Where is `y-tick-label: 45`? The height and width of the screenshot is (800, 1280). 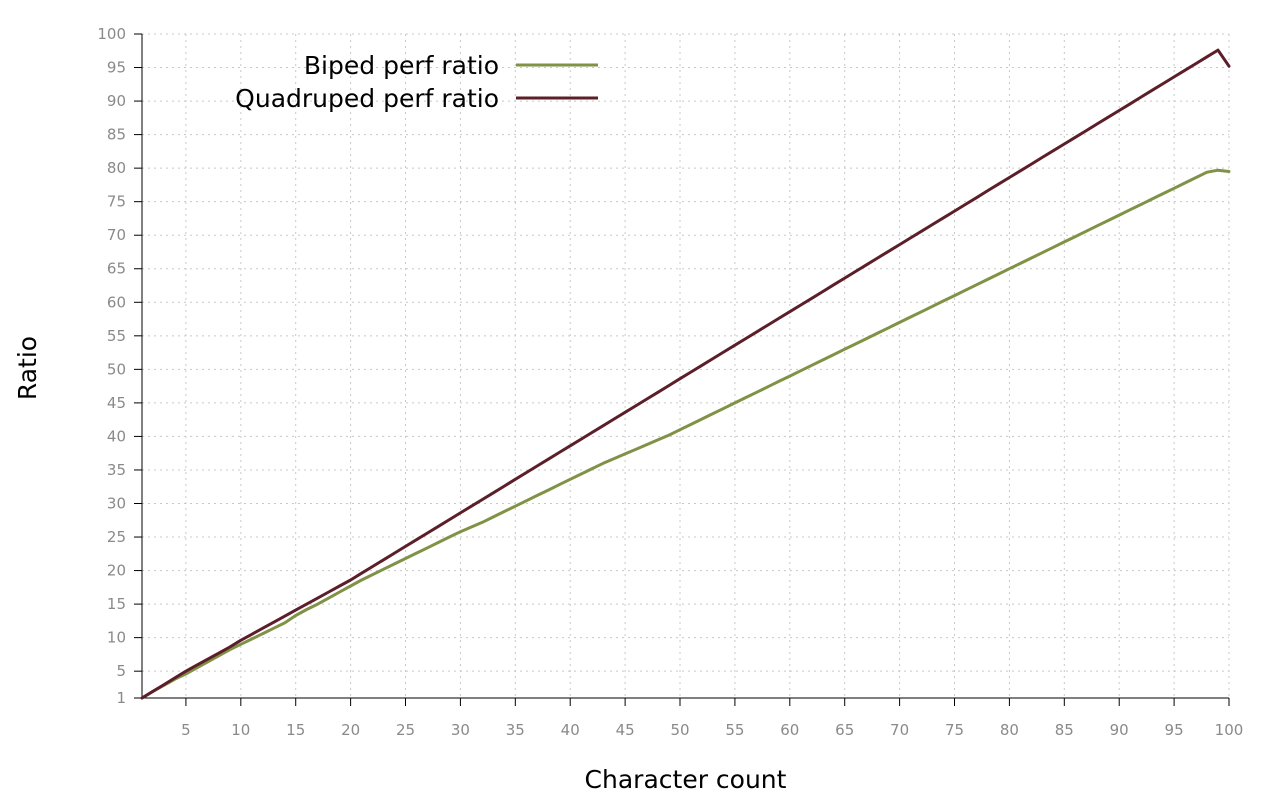 y-tick-label: 45 is located at coordinates (116, 403).